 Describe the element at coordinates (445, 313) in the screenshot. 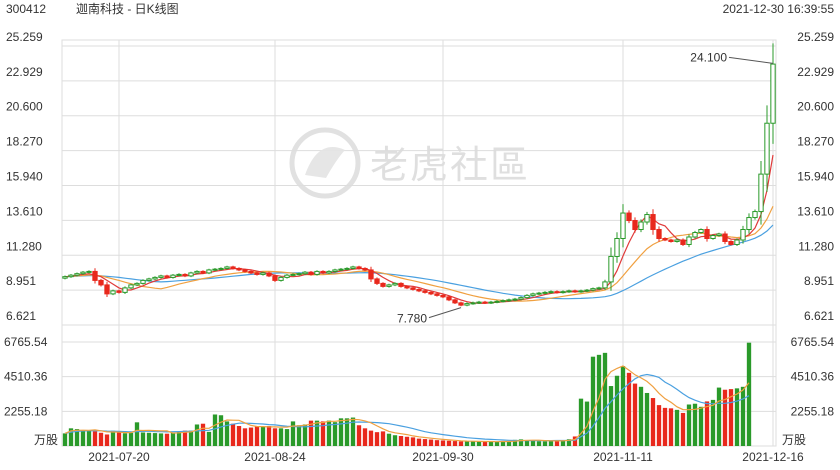

I see `low-pointer-line` at that location.